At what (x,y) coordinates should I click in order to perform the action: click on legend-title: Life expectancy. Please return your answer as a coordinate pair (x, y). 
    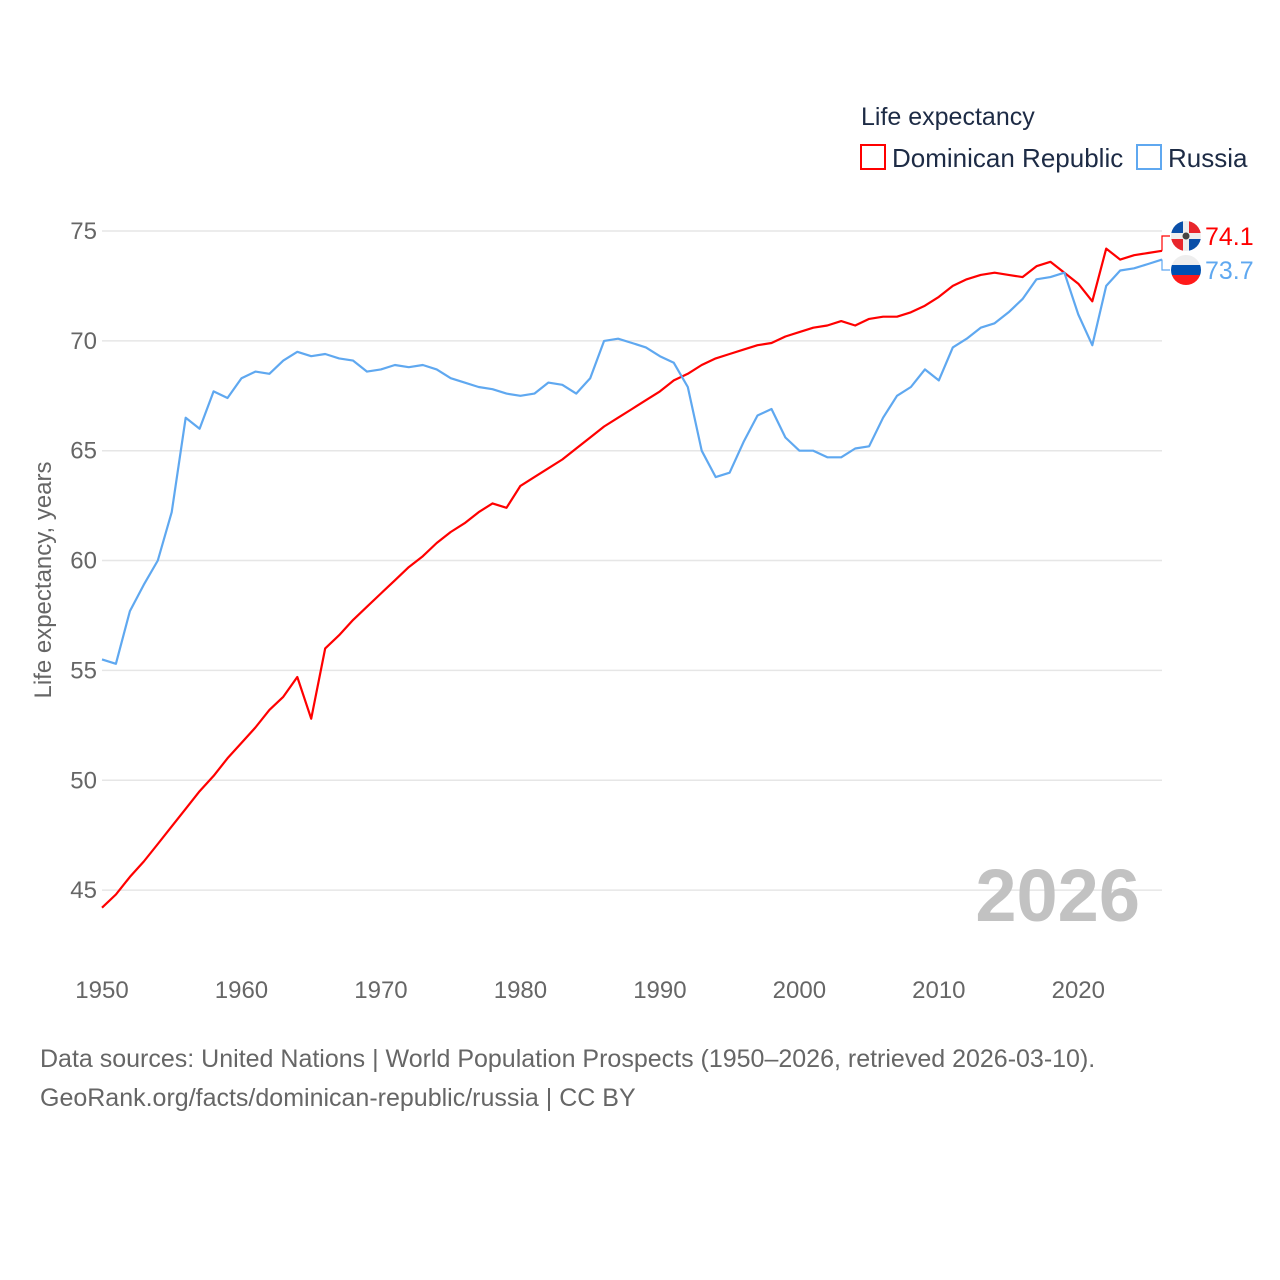
    Looking at the image, I should click on (948, 117).